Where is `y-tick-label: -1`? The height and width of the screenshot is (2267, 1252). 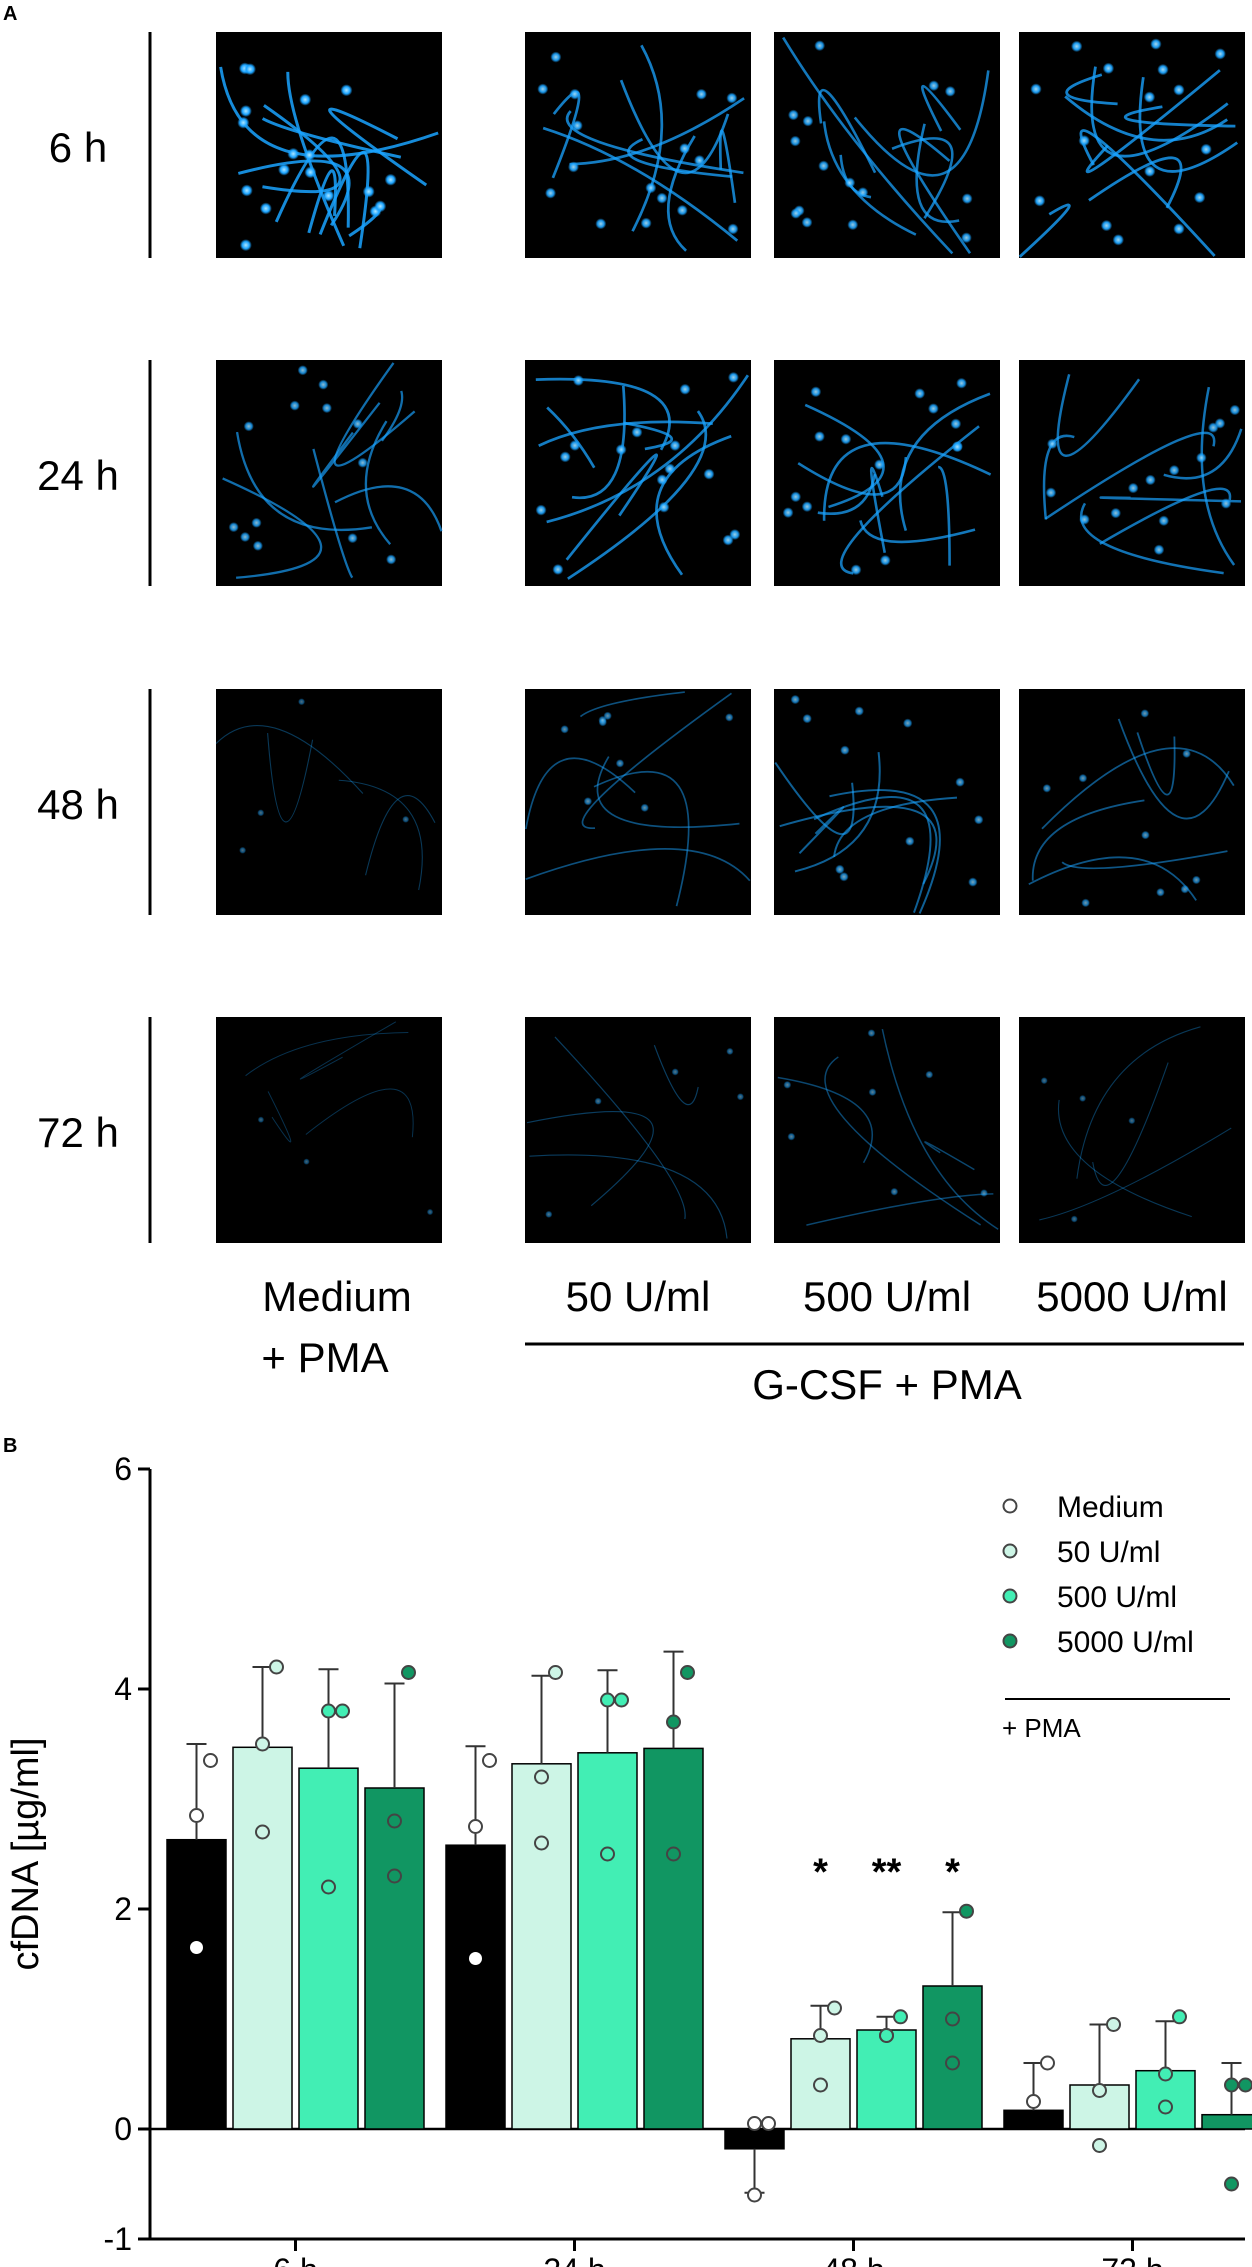
y-tick-label: -1 is located at coordinates (118, 2239).